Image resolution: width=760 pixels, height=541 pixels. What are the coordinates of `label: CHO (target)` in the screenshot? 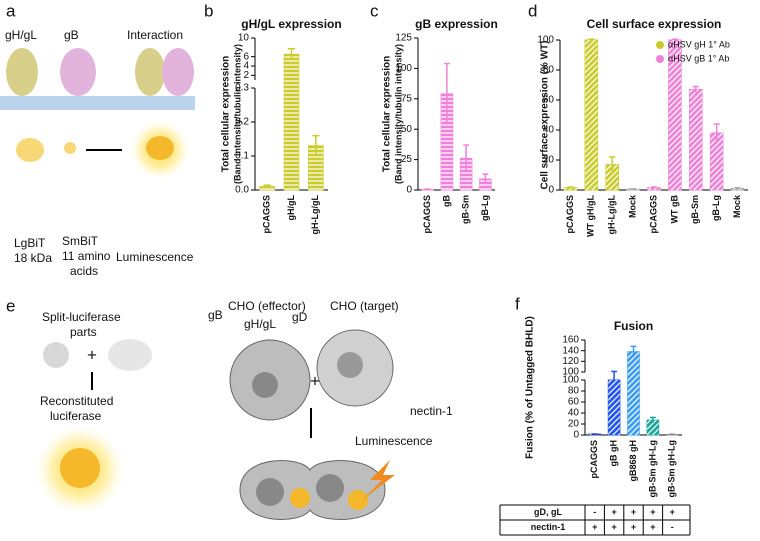 It's located at (364, 306).